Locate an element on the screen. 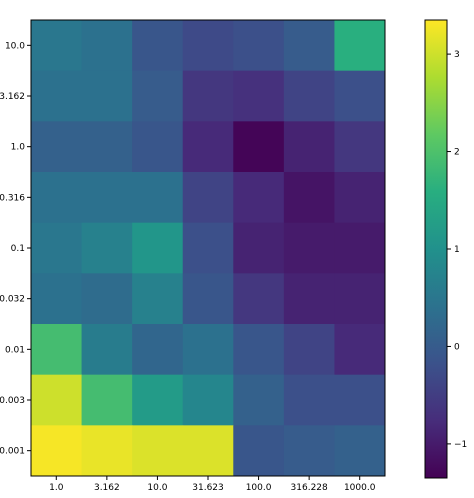 The image size is (474, 498). colorbar-axis: −1 0 1 2 3 is located at coordinates (457, 250).